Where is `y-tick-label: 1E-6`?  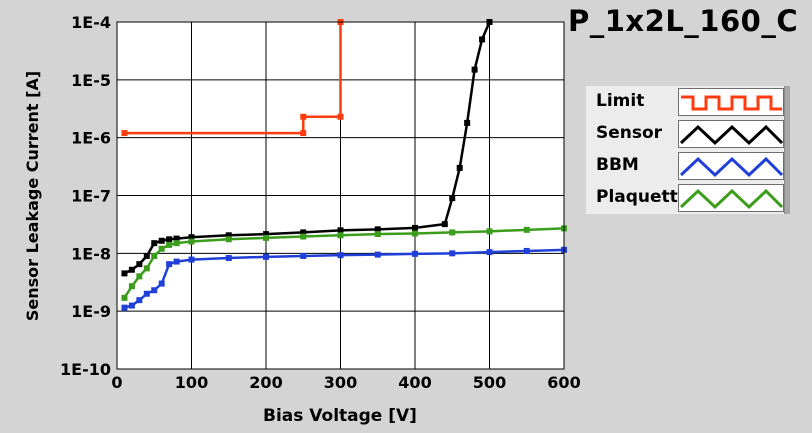 y-tick-label: 1E-6 is located at coordinates (91, 138).